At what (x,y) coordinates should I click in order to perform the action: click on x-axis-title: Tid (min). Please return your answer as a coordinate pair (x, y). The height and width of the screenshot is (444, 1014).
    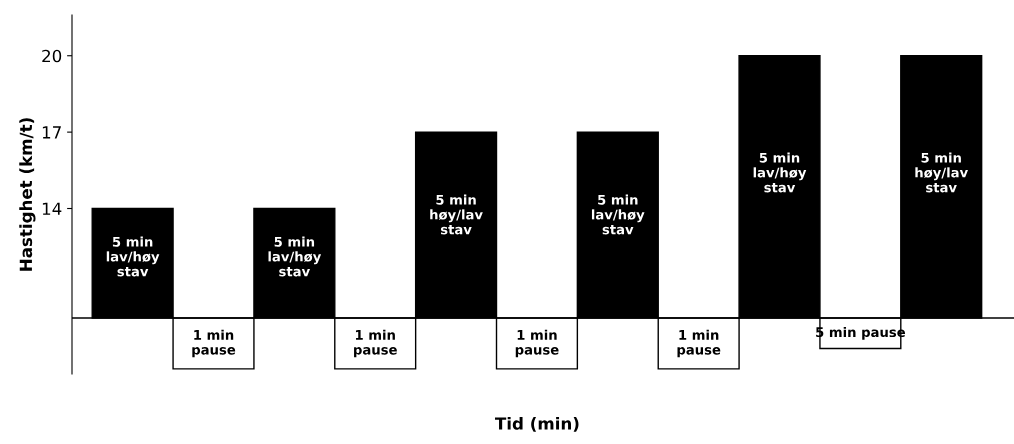
    Looking at the image, I should click on (537, 424).